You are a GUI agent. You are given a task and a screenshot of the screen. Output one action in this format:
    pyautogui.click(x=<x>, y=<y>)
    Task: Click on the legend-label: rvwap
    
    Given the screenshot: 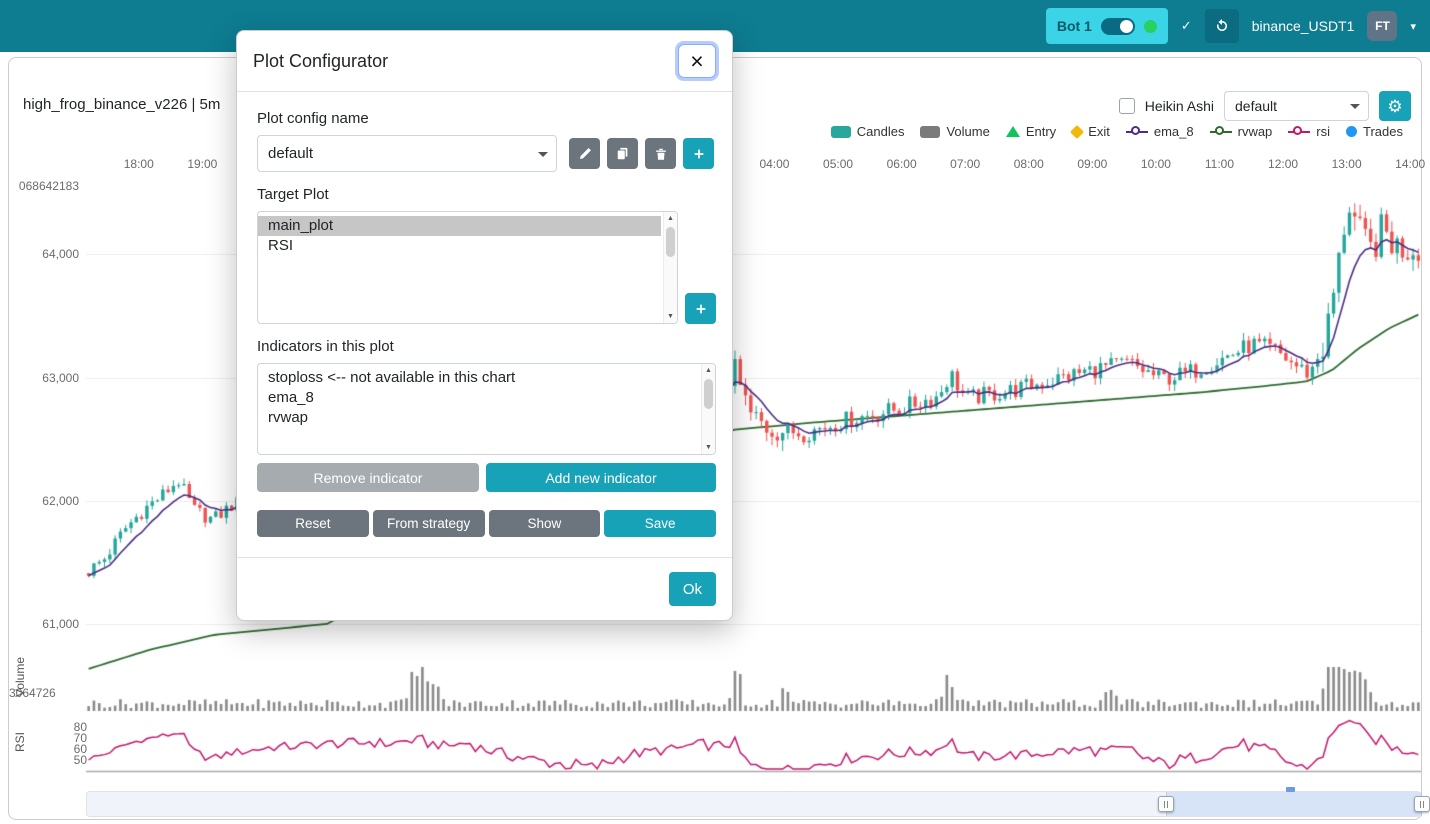 What is the action you would take?
    pyautogui.click(x=1255, y=131)
    